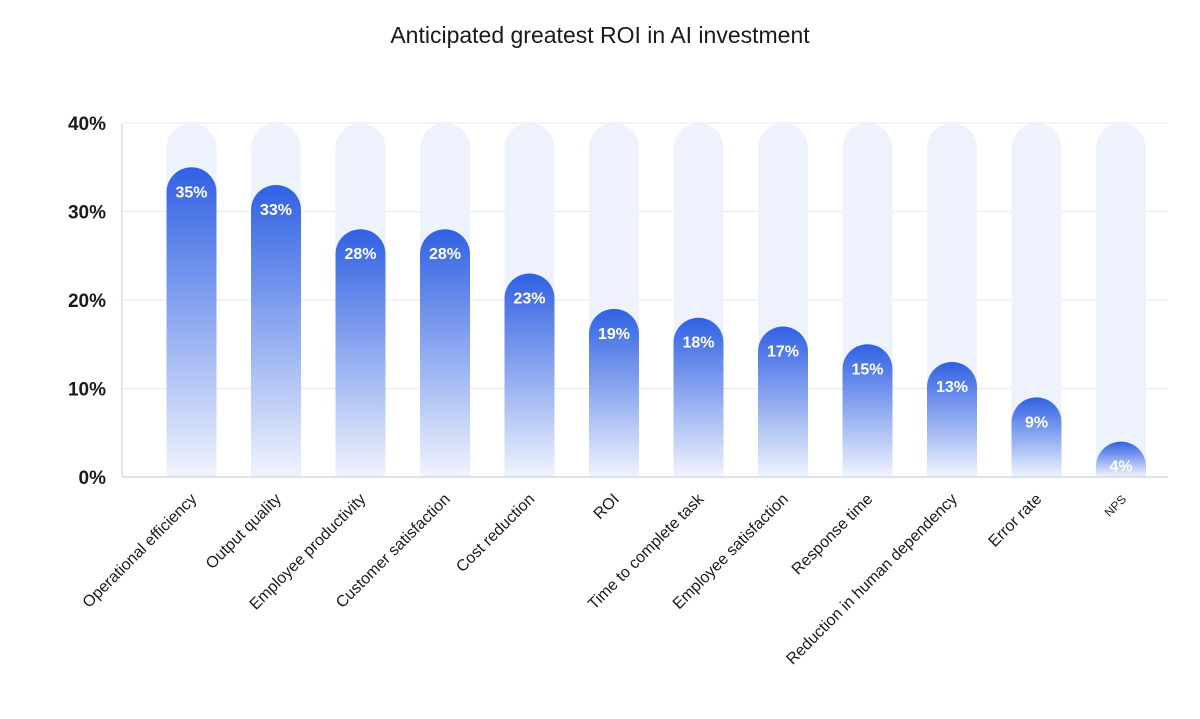  Describe the element at coordinates (244, 532) in the screenshot. I see `x-tick-label: Output quality` at that location.